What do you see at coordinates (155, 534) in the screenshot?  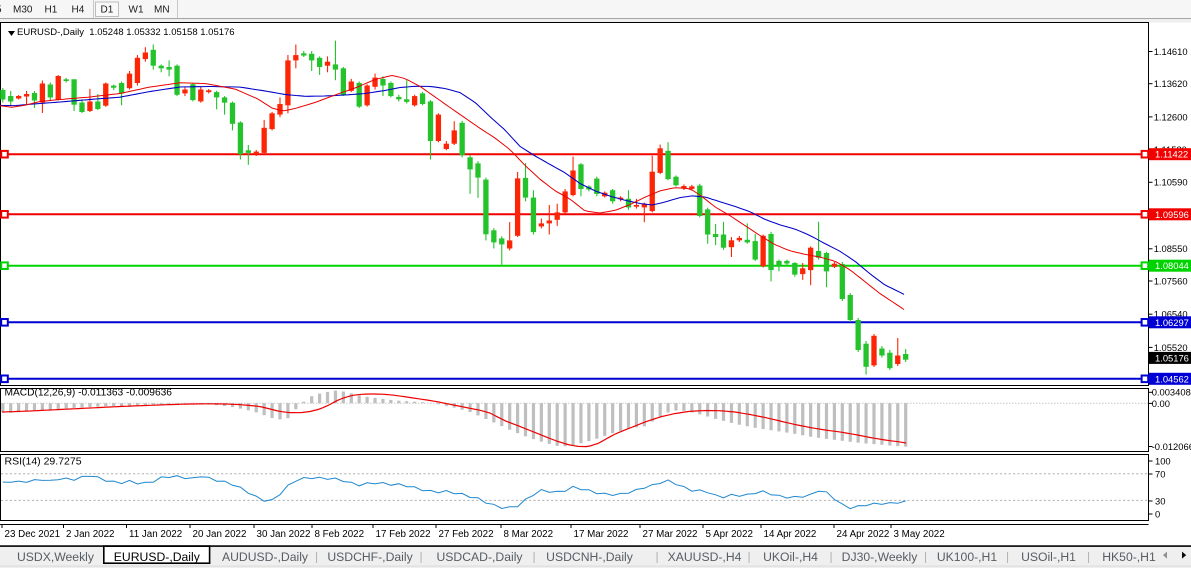 I see `svg-text: 11 Jan 2022` at bounding box center [155, 534].